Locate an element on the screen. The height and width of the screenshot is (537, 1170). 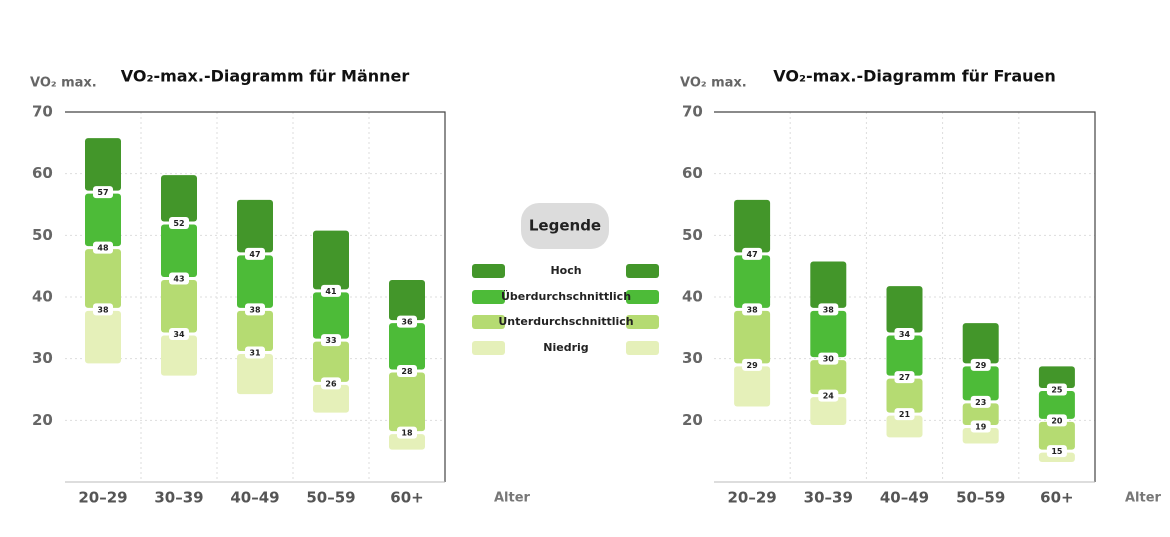
x-tick-label: 40–49 is located at coordinates (904, 498).